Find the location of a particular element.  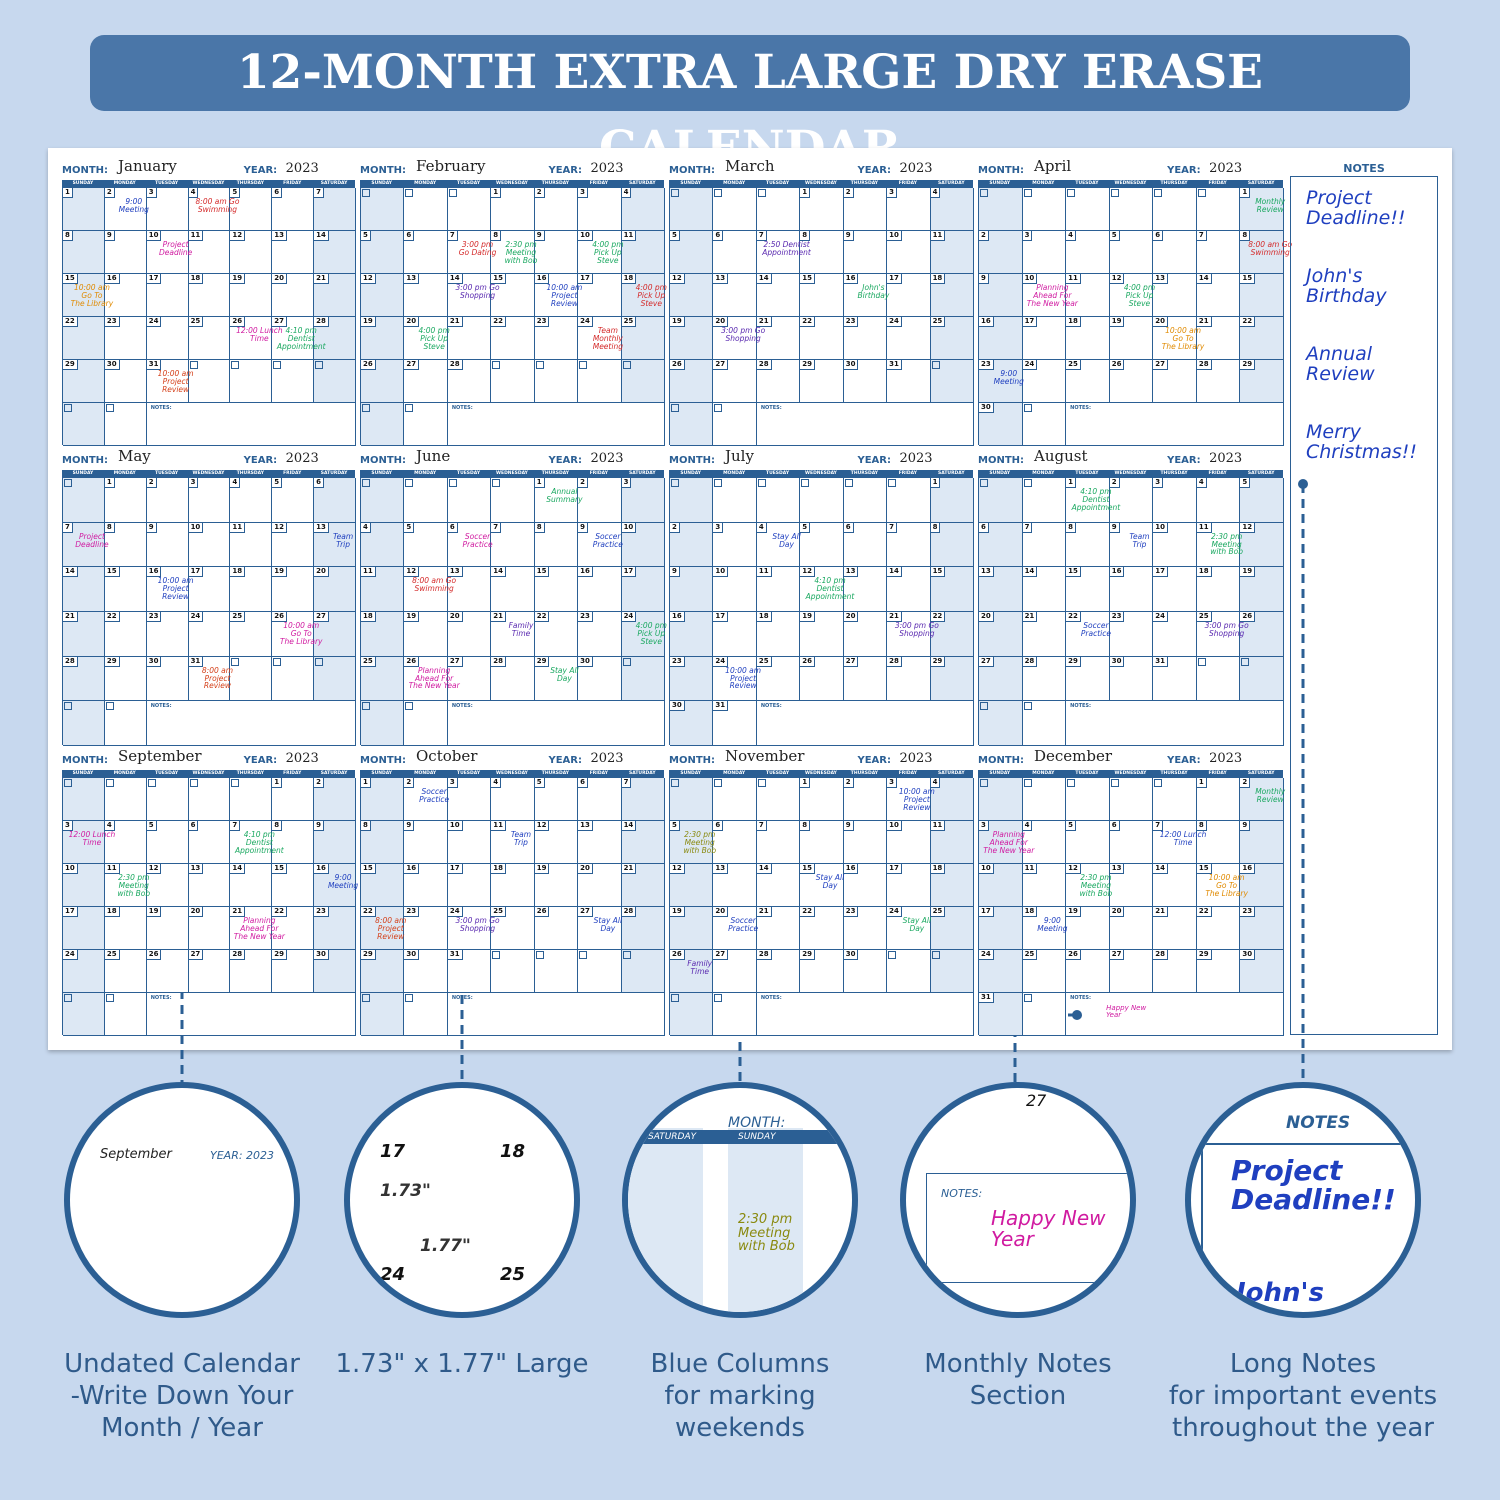

day-number: 6 is located at coordinates (1114, 826).